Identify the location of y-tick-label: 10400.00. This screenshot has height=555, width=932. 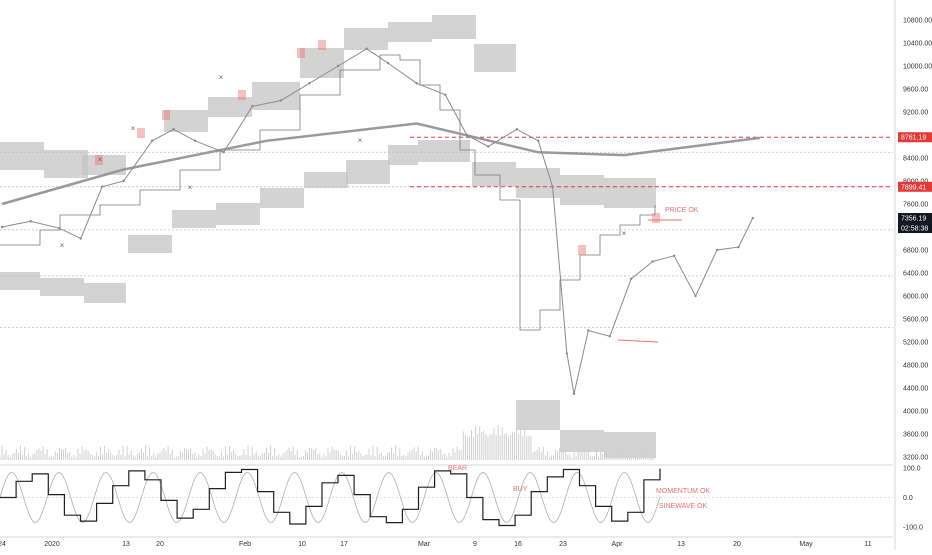
(917, 44).